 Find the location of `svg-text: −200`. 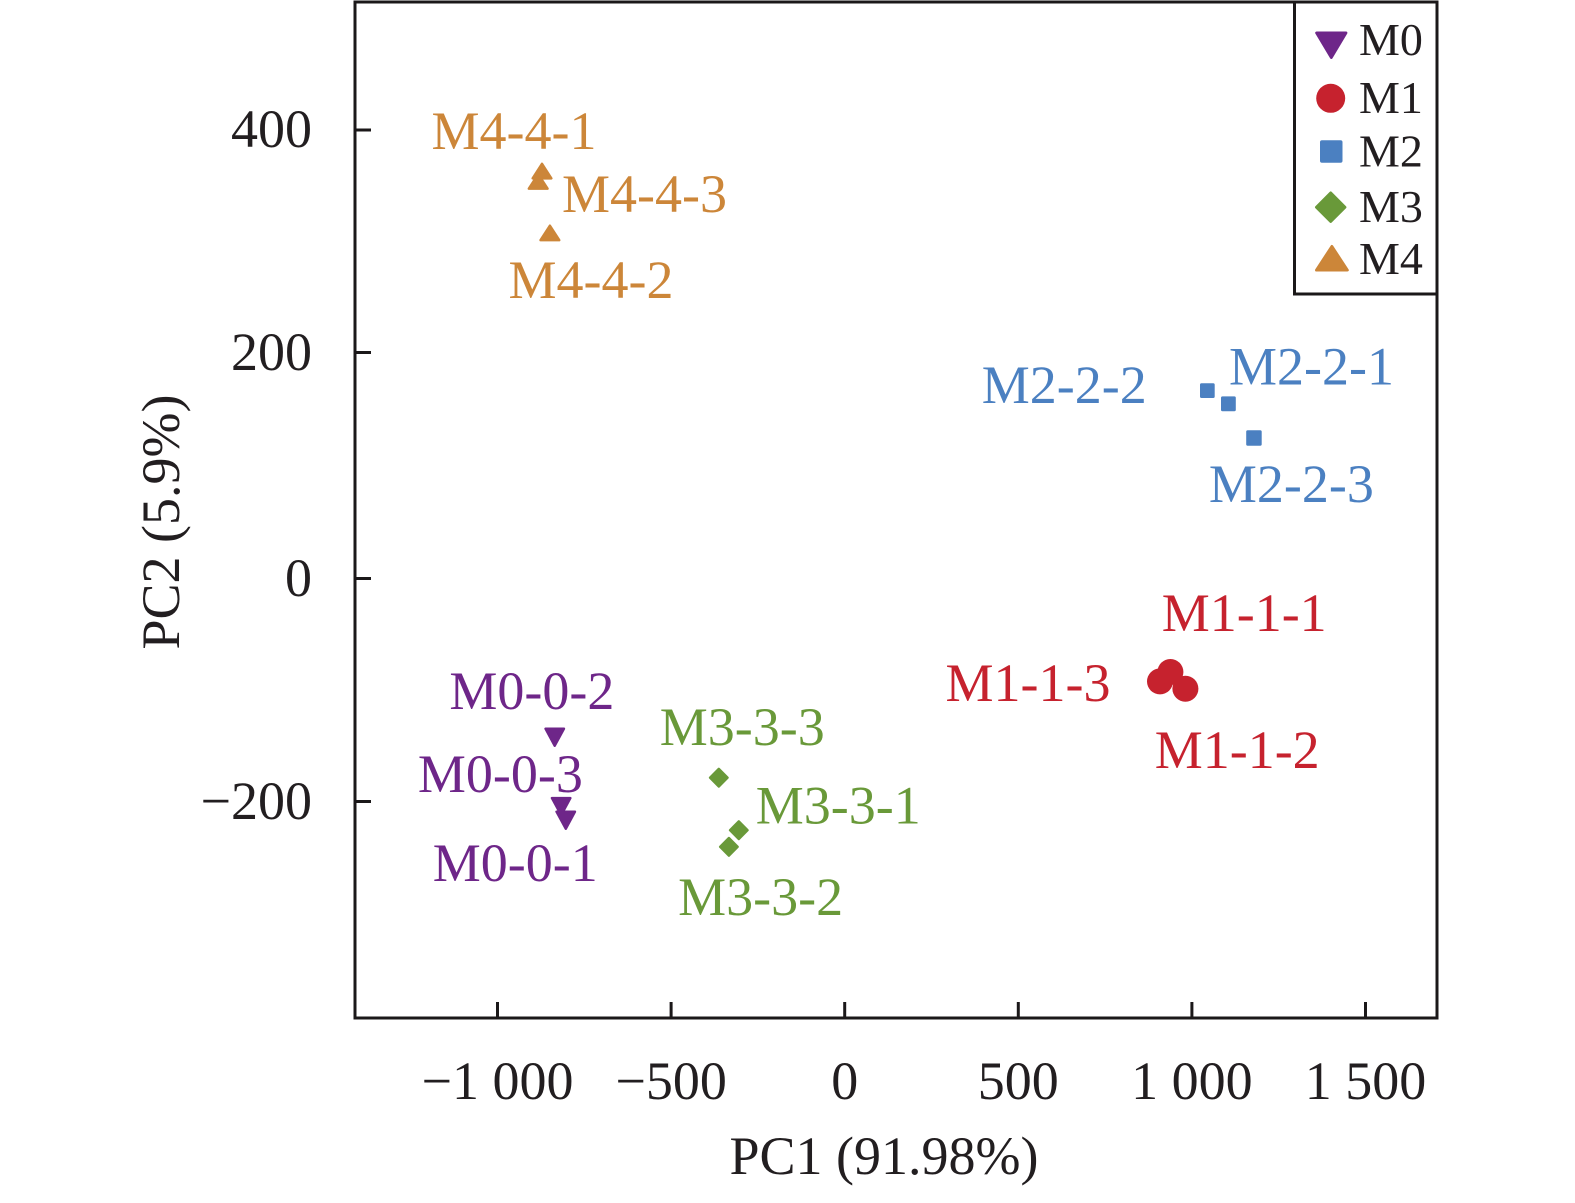

svg-text: −200 is located at coordinates (256, 801).